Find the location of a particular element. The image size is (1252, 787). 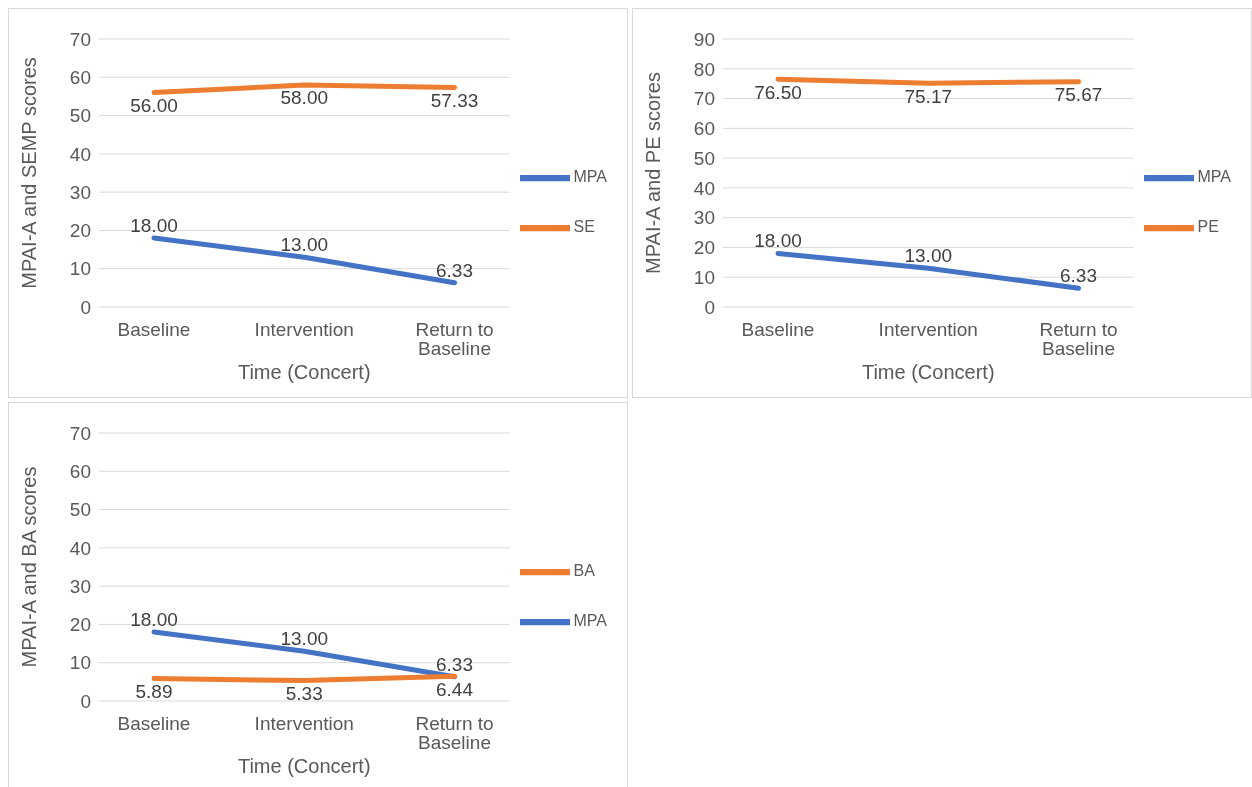

data-label: 5.33 is located at coordinates (304, 694).